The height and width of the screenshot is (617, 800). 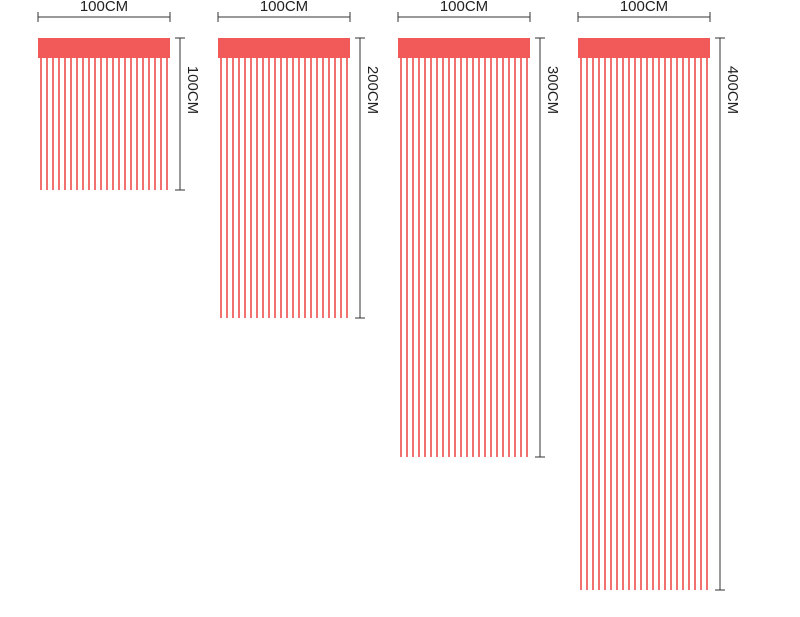 I want to click on curtain: 100CM 100CM, so click(x=119, y=95).